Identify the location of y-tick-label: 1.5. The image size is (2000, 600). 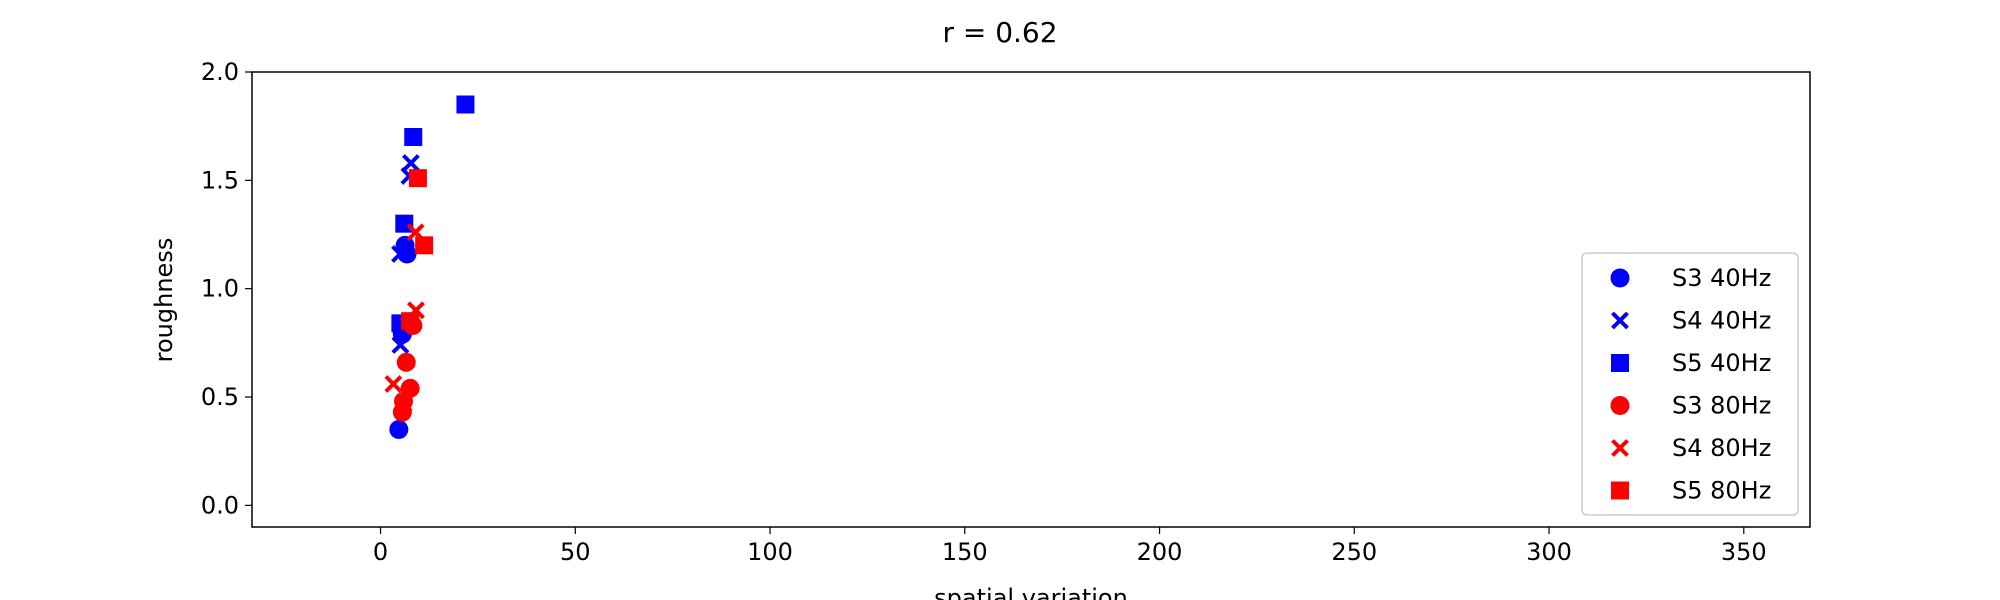
(220, 180).